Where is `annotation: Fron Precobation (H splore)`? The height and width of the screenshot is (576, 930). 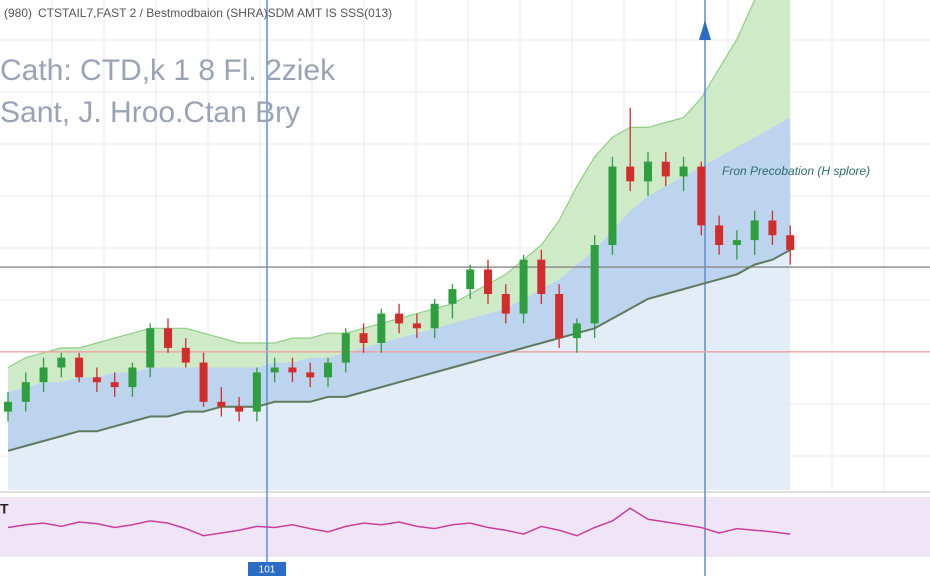
annotation: Fron Precobation (H splore) is located at coordinates (796, 171).